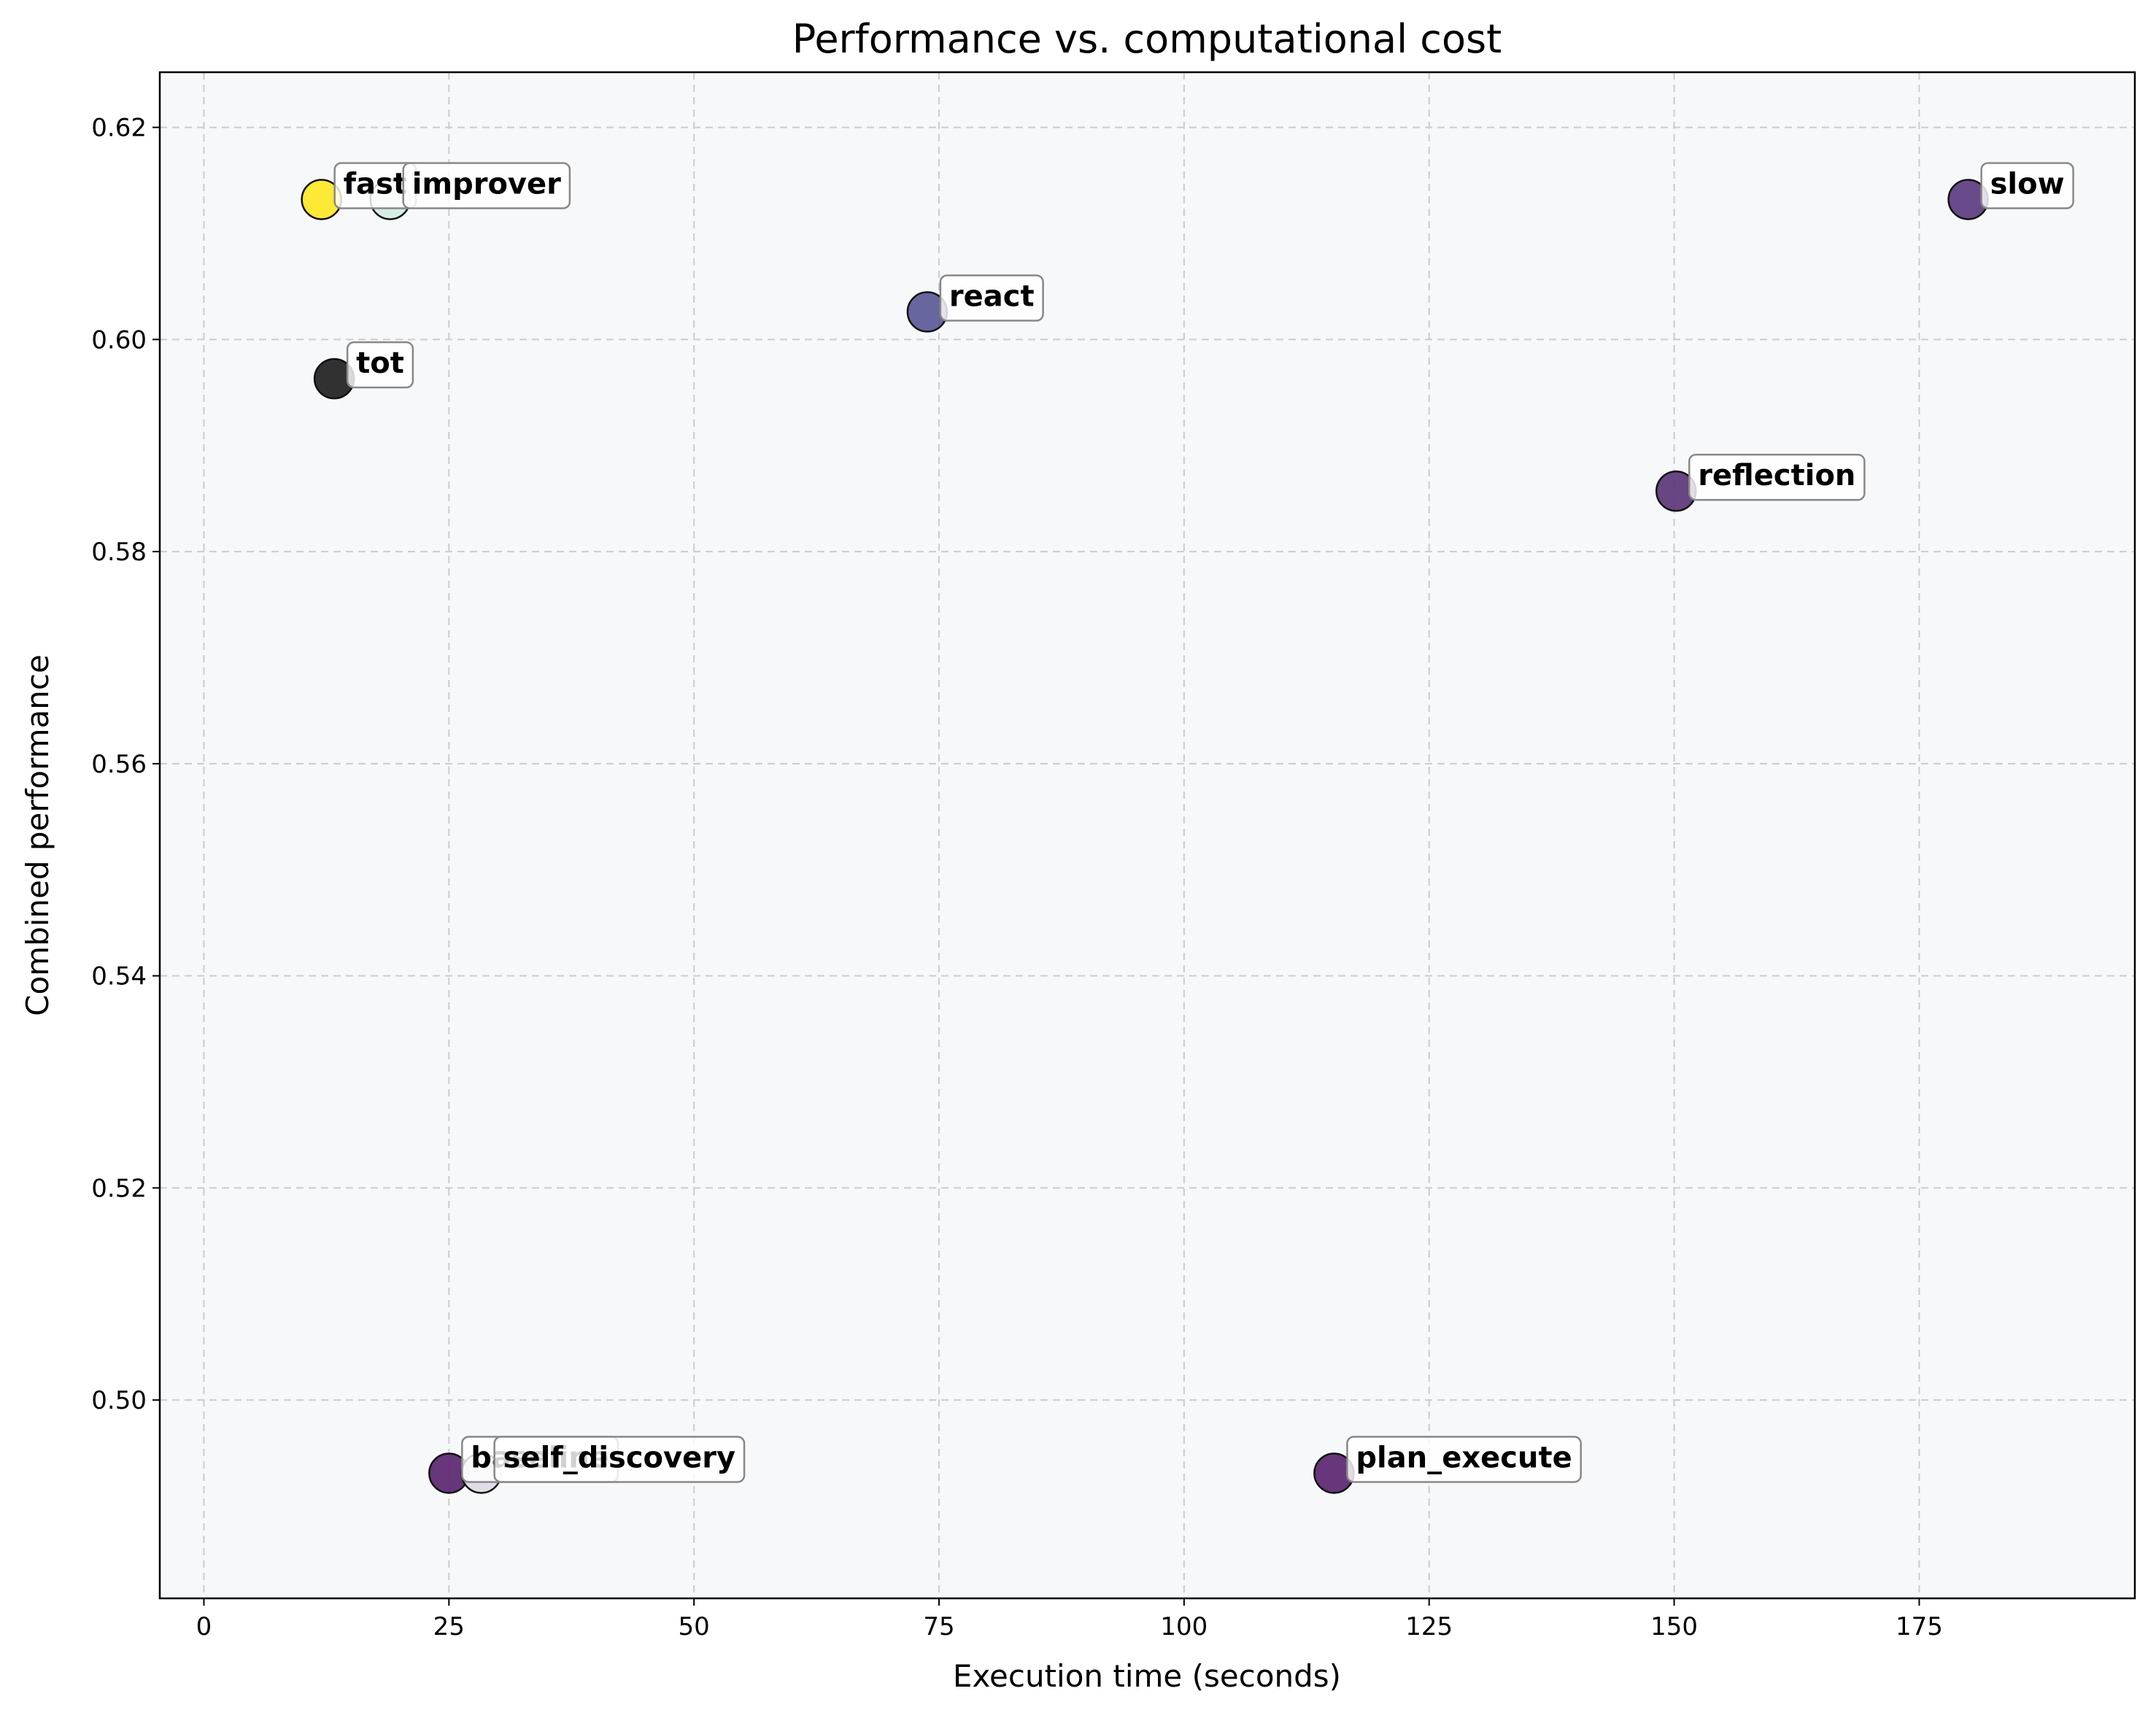  What do you see at coordinates (449, 1626) in the screenshot?
I see `x-tick-label: 25` at bounding box center [449, 1626].